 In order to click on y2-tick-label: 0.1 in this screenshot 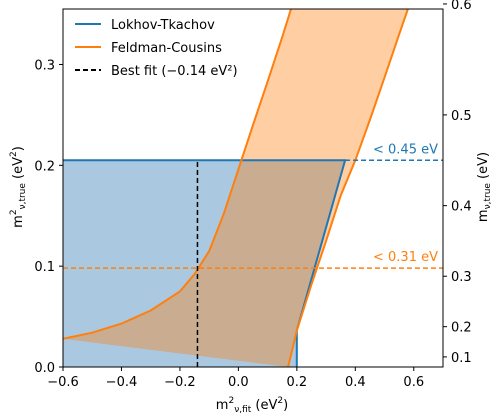, I will do `click(461, 358)`.